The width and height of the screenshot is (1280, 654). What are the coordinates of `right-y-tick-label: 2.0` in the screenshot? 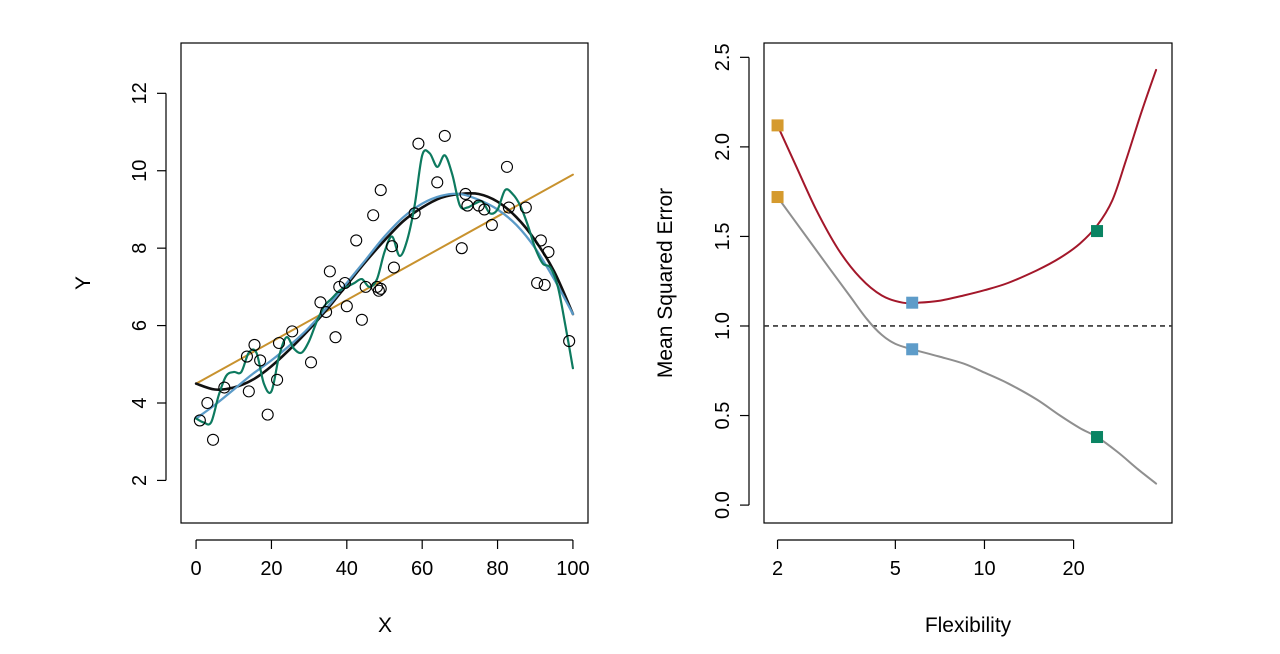 It's located at (723, 147).